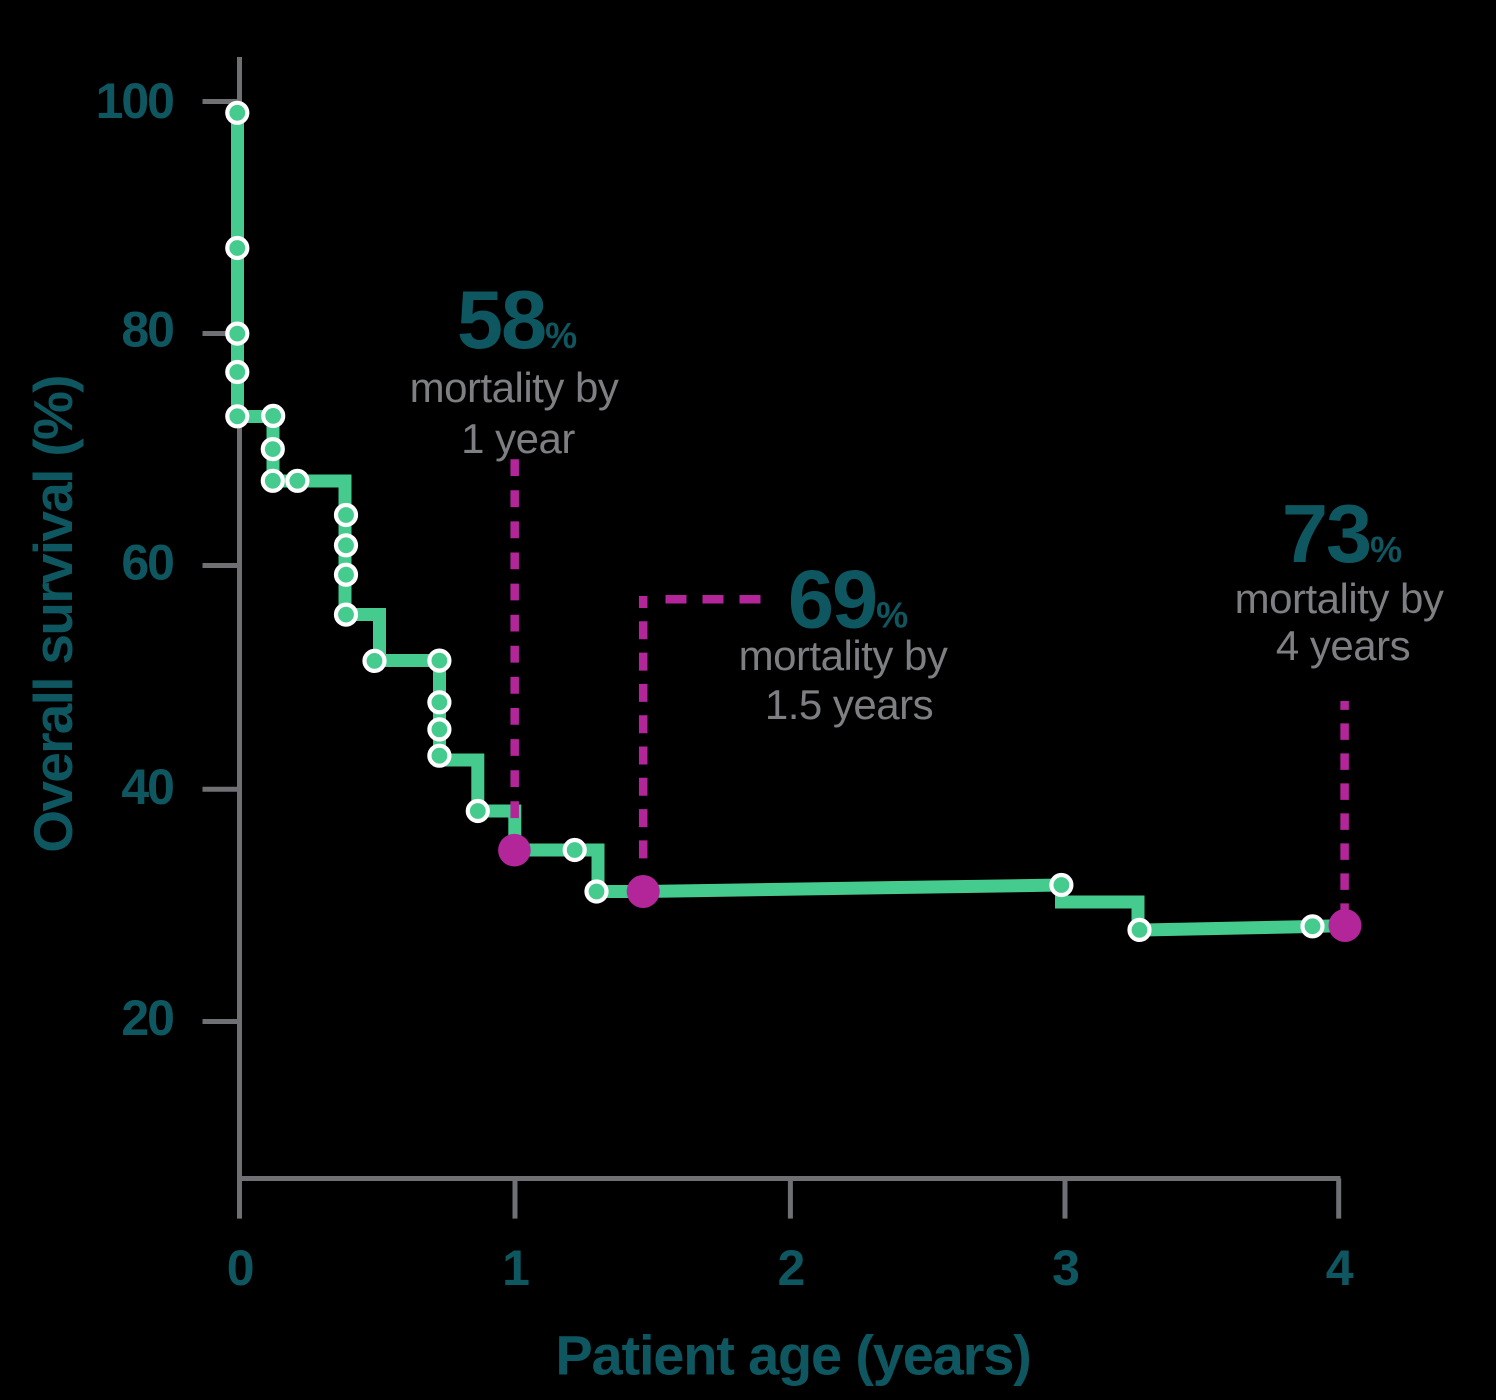 The image size is (1496, 1400). I want to click on svg-text: 60, so click(147, 563).